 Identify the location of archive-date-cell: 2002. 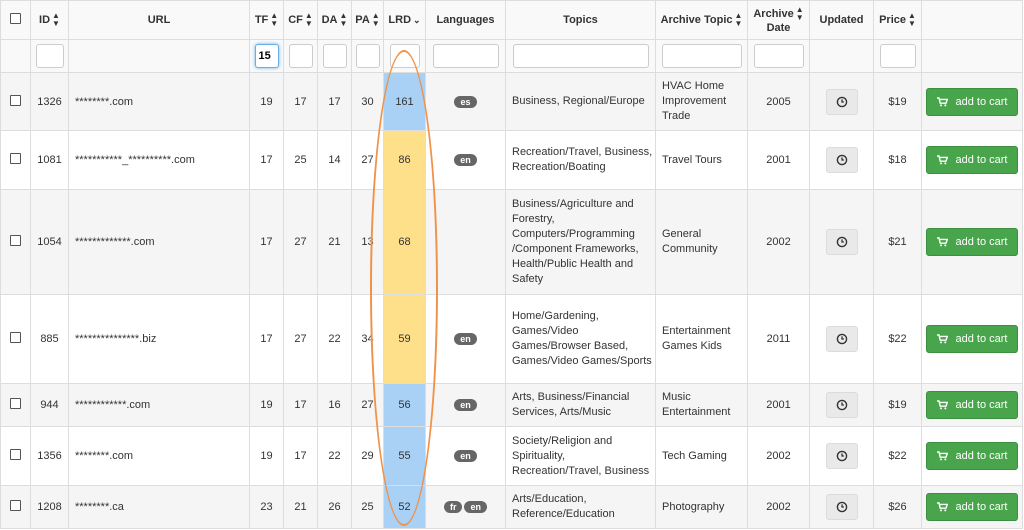
(778, 456).